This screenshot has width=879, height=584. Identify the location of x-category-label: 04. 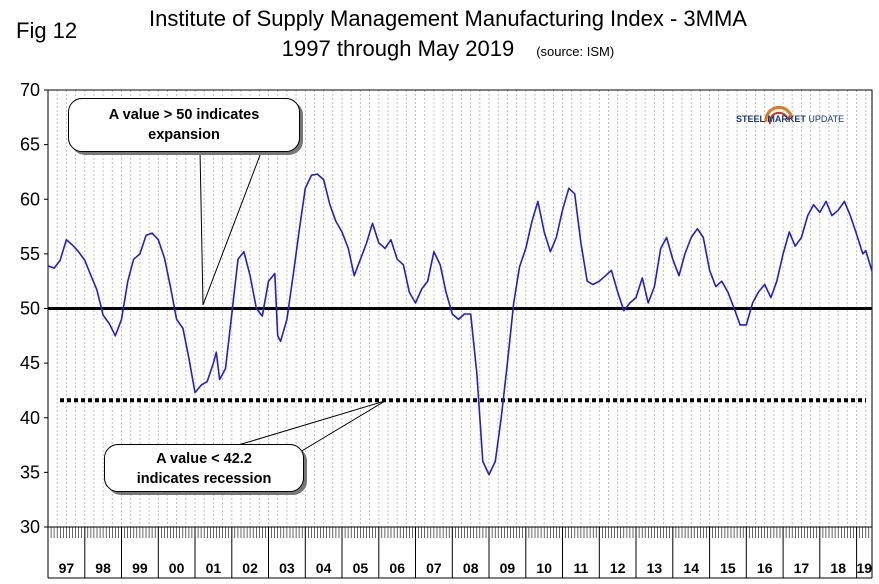
(324, 568).